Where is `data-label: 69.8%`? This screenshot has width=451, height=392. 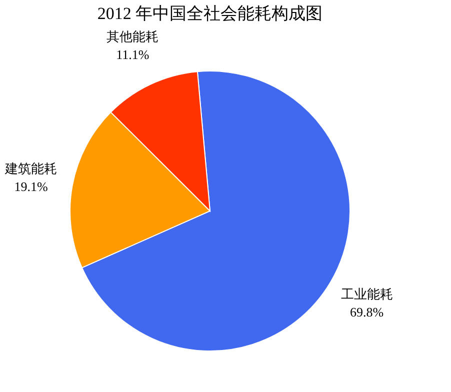
data-label: 69.8% is located at coordinates (367, 312).